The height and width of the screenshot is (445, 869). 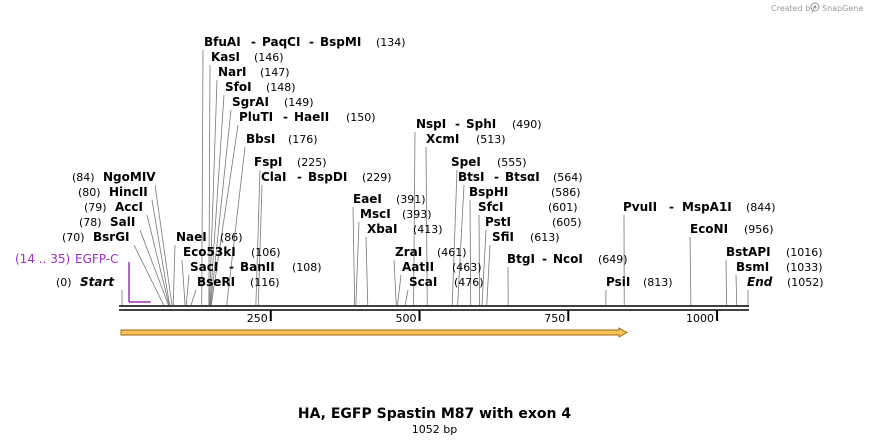 What do you see at coordinates (122, 222) in the screenshot?
I see `site-sali: SalI` at bounding box center [122, 222].